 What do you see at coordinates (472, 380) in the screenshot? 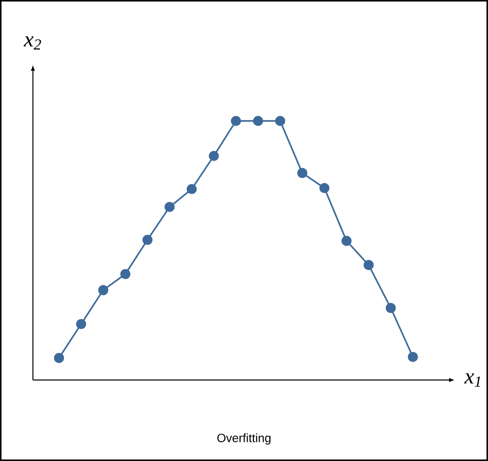
I see `x-axis-title: x$_{1}$` at bounding box center [472, 380].